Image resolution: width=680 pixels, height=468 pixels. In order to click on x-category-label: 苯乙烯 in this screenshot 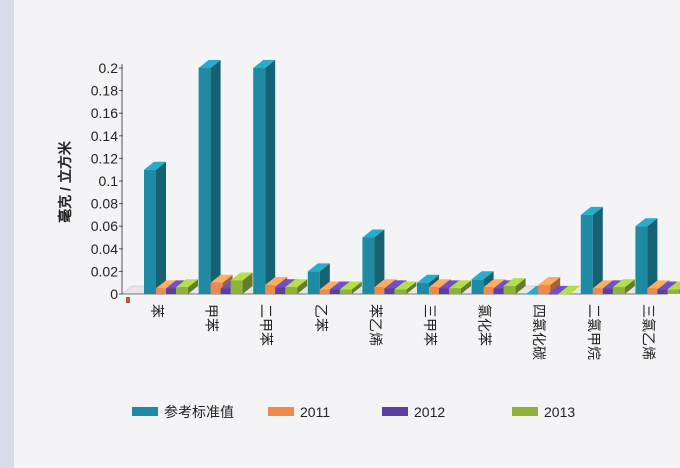, I will do `click(375, 325)`.